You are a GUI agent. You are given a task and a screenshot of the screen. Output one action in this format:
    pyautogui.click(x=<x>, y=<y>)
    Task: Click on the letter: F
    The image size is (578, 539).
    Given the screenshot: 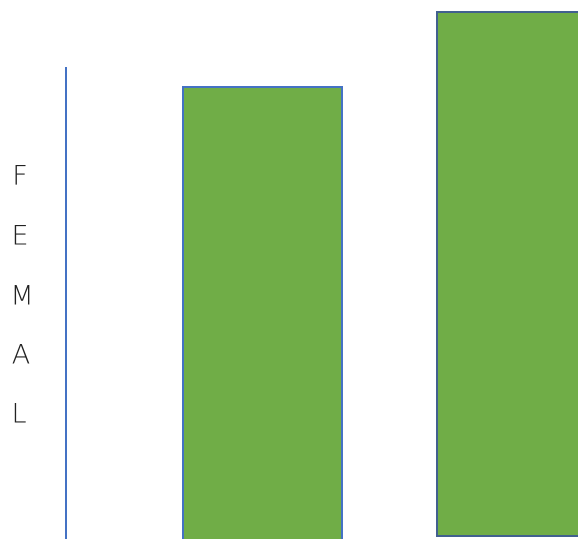 What is the action you would take?
    pyautogui.click(x=20, y=176)
    